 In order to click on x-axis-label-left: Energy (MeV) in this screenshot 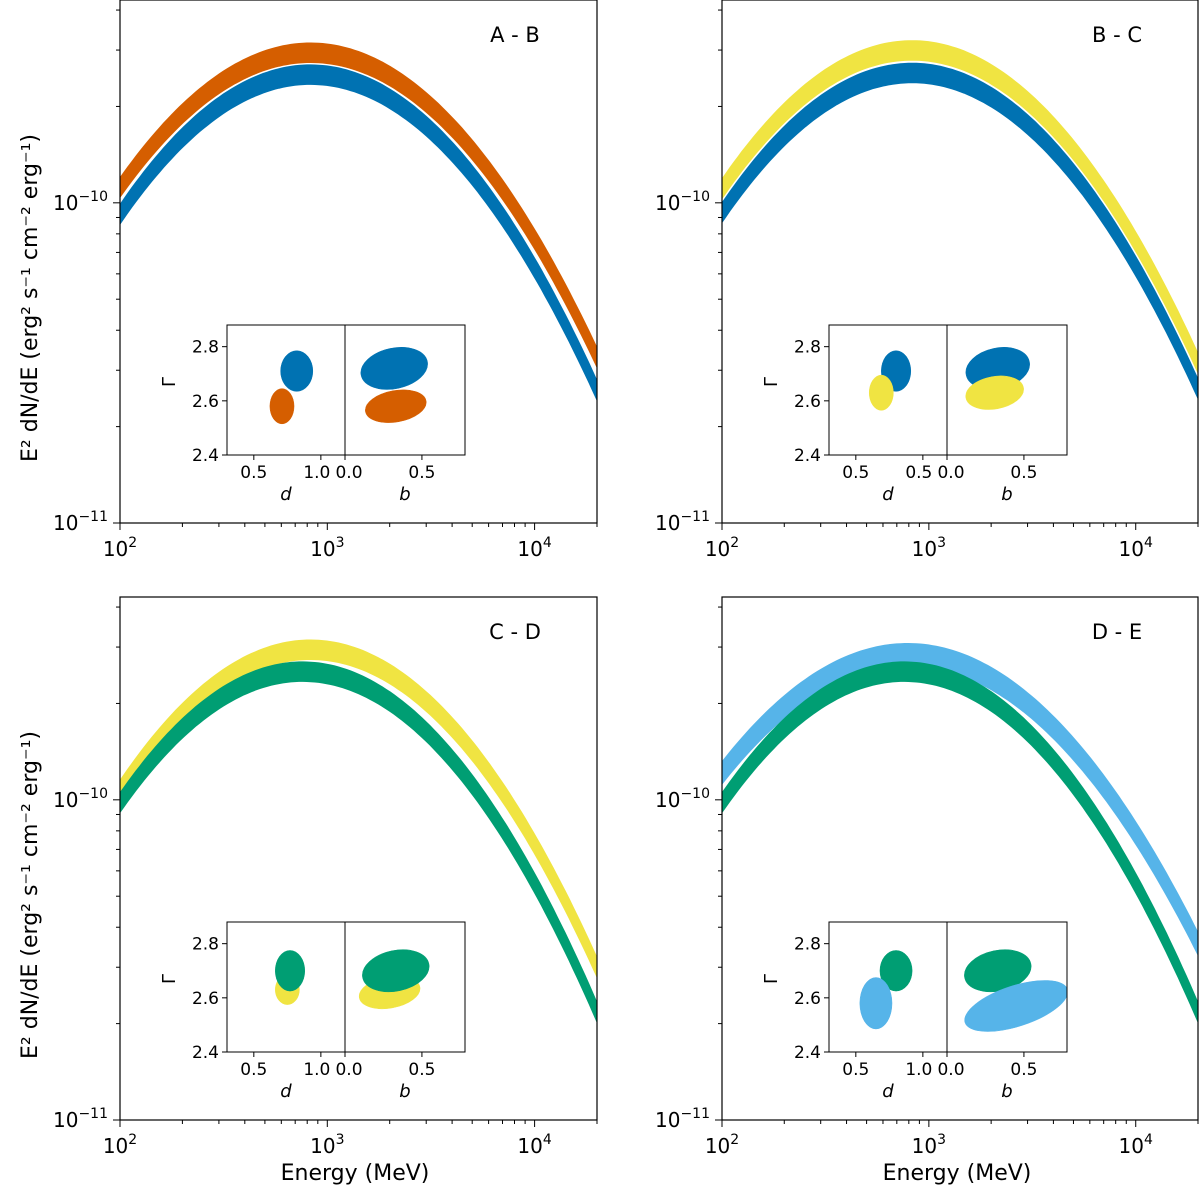, I will do `click(355, 1173)`.